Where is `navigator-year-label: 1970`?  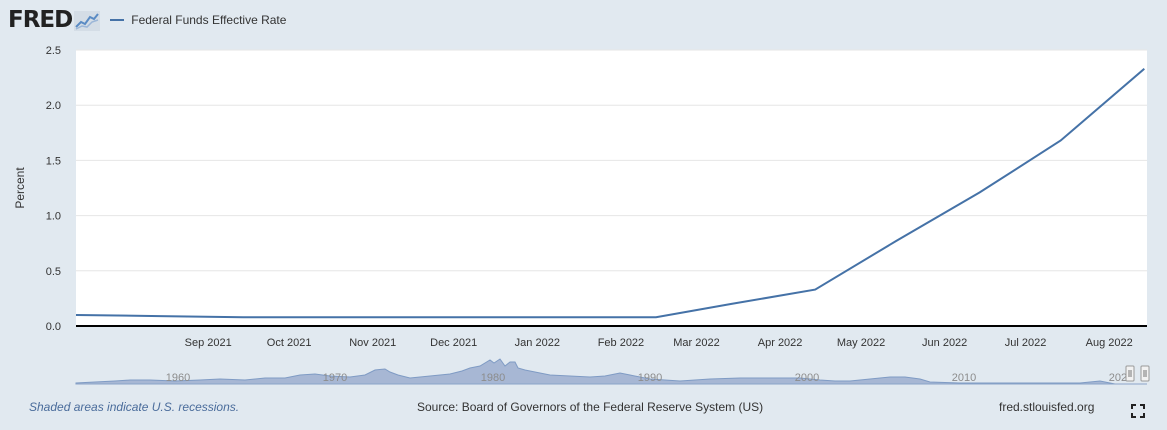 navigator-year-label: 1970 is located at coordinates (335, 378).